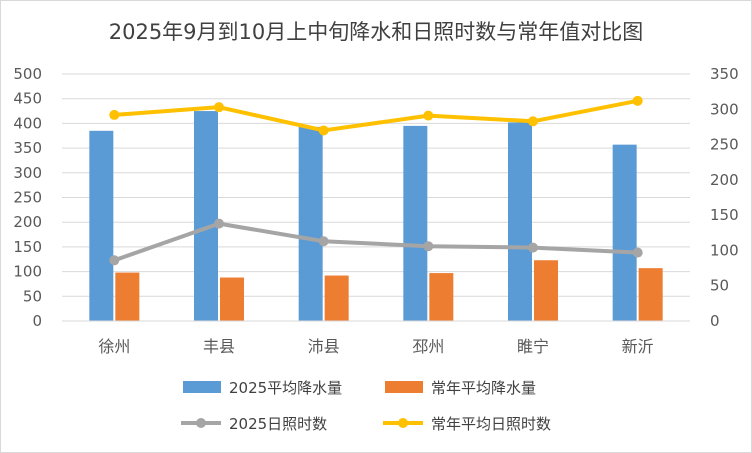 The width and height of the screenshot is (752, 453). What do you see at coordinates (27, 99) in the screenshot?
I see `y-left-tick-label: 450` at bounding box center [27, 99].